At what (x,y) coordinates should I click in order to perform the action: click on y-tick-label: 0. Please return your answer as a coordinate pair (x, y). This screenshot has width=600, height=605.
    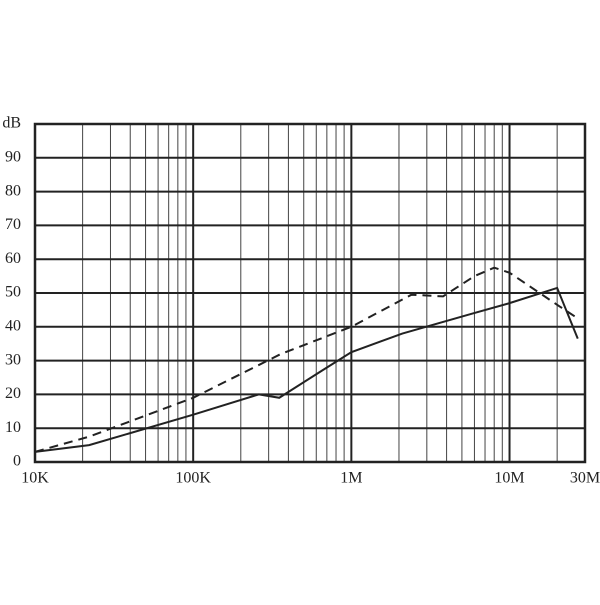
    Looking at the image, I should click on (17, 461).